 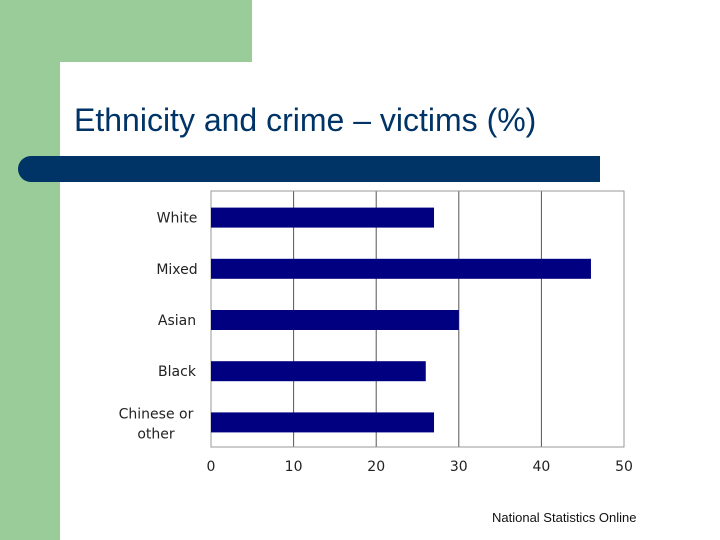 I want to click on x-tick-label: 30, so click(x=459, y=467).